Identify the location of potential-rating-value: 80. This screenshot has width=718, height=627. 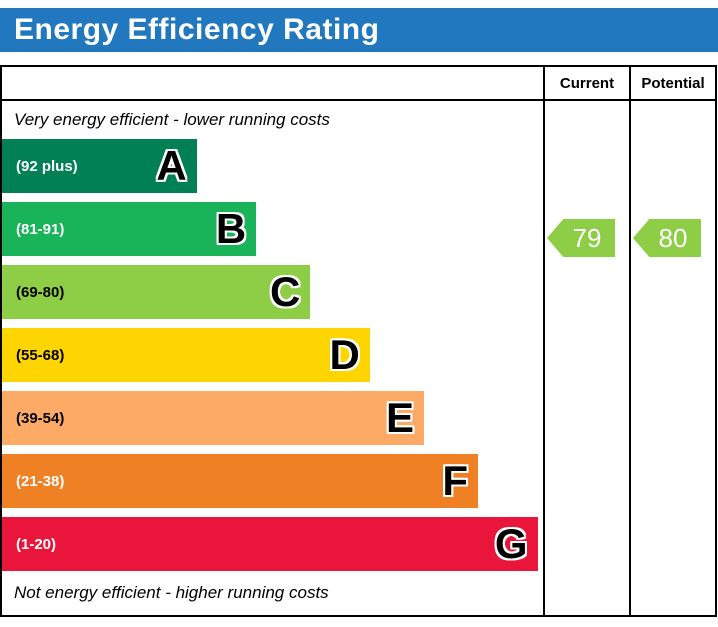
(673, 237).